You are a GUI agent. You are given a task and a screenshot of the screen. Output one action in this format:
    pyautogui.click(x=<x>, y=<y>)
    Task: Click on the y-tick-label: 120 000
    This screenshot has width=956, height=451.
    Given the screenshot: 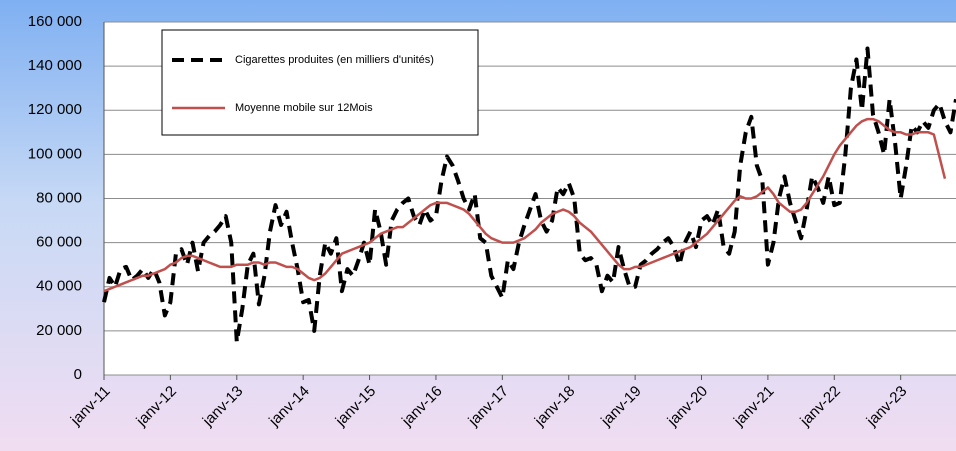 What is the action you would take?
    pyautogui.click(x=55, y=109)
    